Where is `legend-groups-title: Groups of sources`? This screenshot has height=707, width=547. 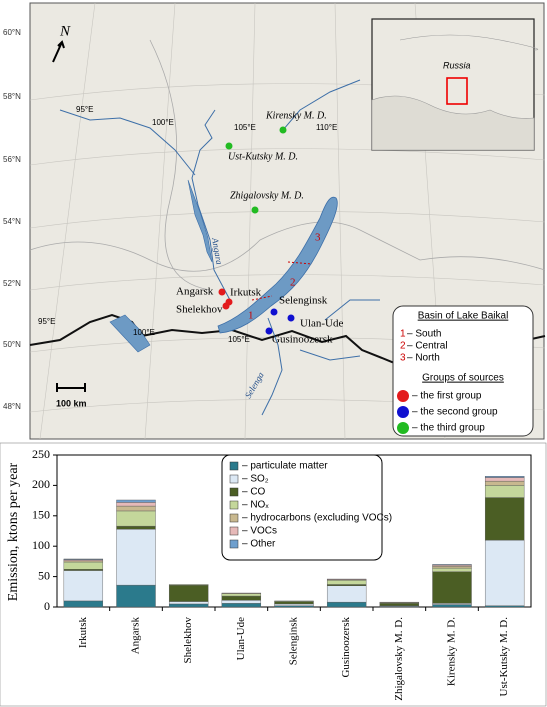 legend-groups-title: Groups of sources is located at coordinates (463, 378).